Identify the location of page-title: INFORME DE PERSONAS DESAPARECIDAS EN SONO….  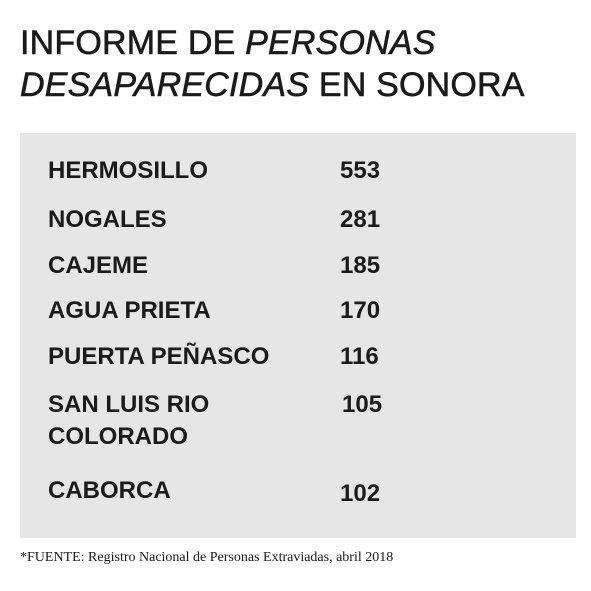
(272, 64).